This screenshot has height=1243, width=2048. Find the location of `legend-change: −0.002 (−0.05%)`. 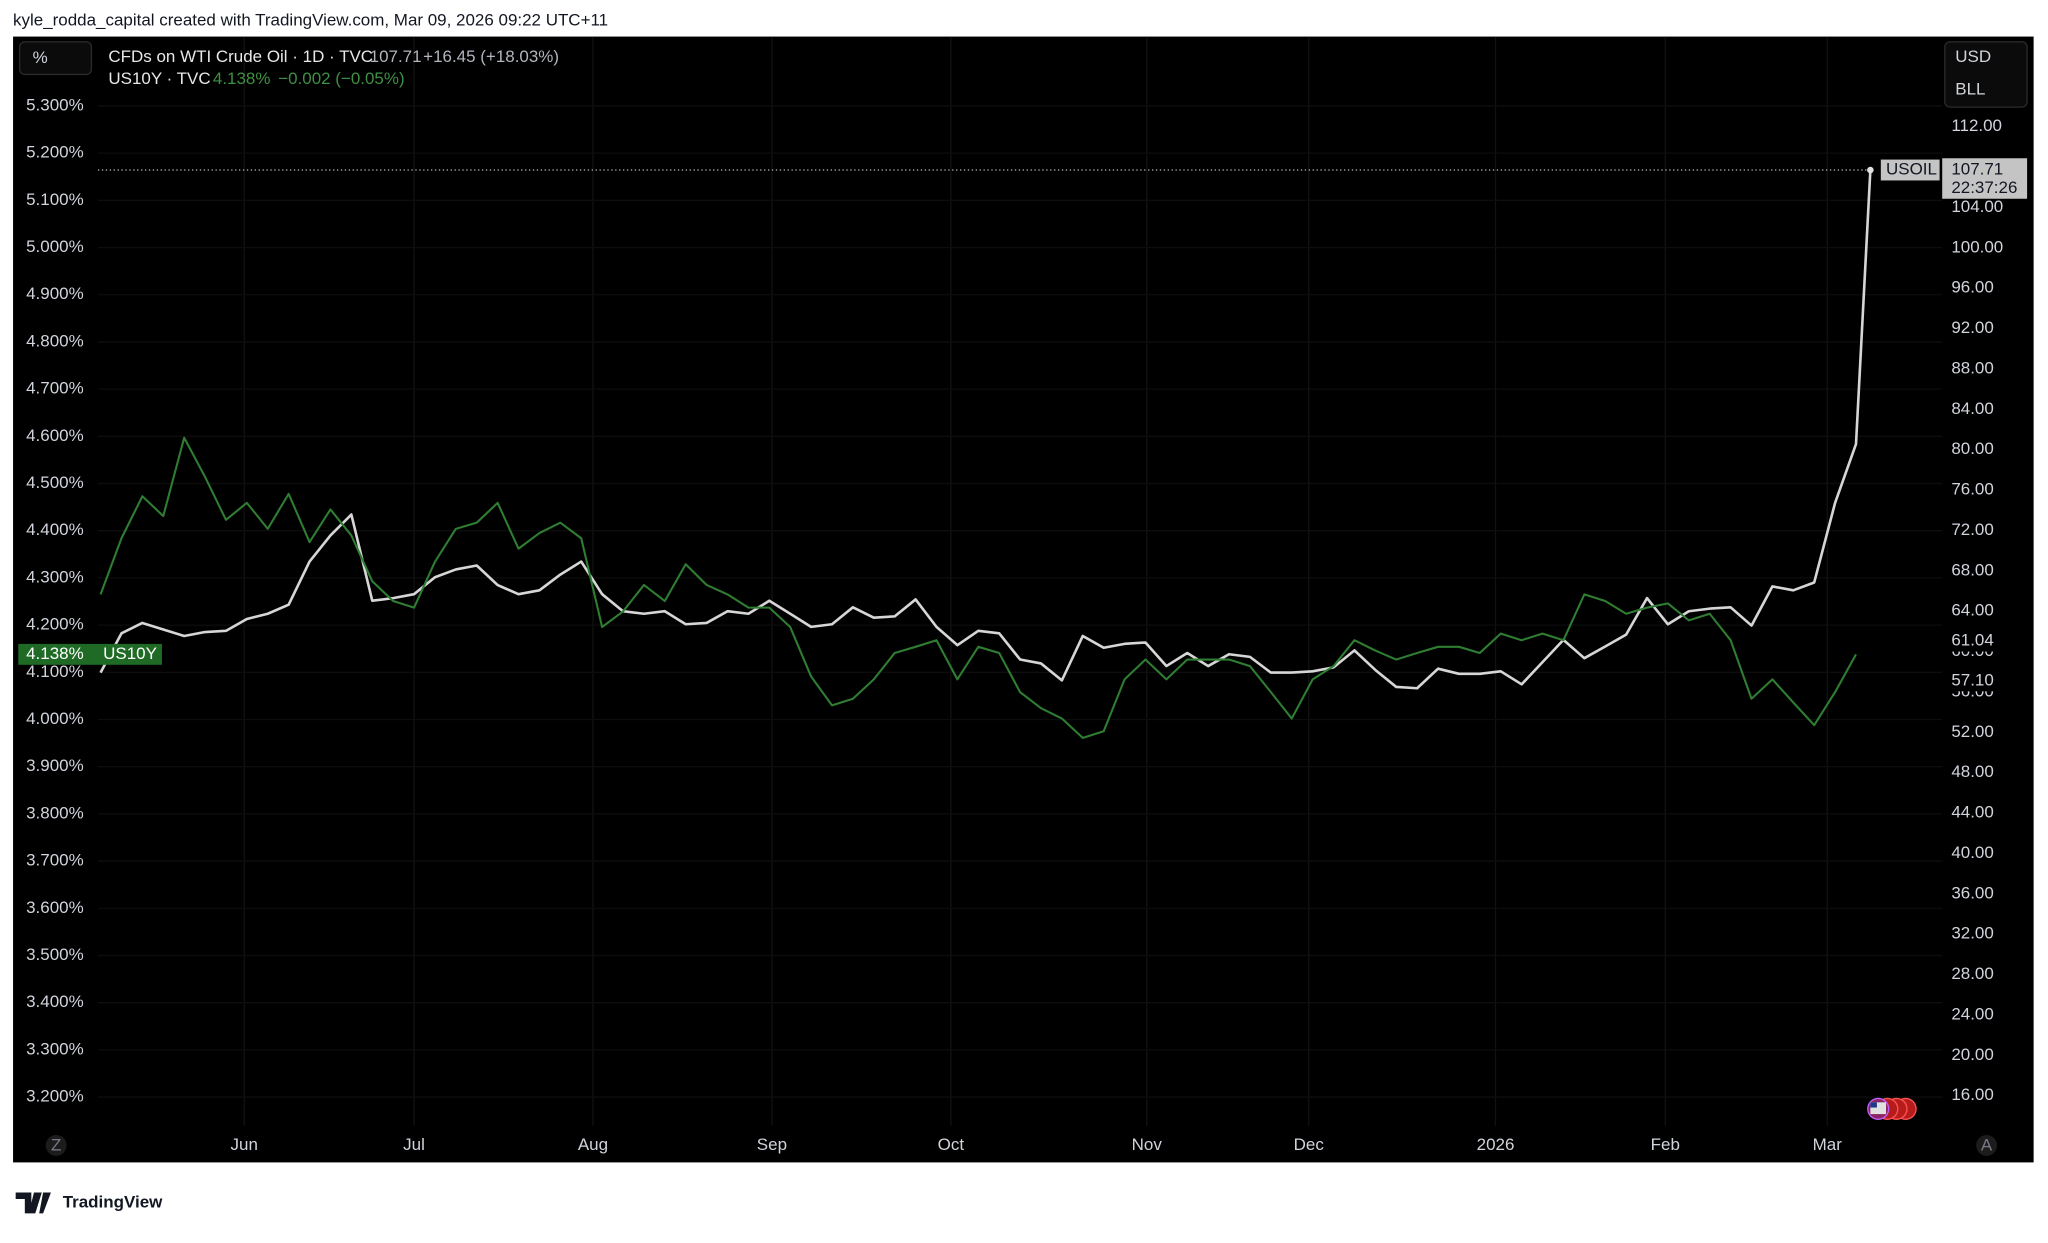

legend-change: −0.002 (−0.05%) is located at coordinates (341, 78).